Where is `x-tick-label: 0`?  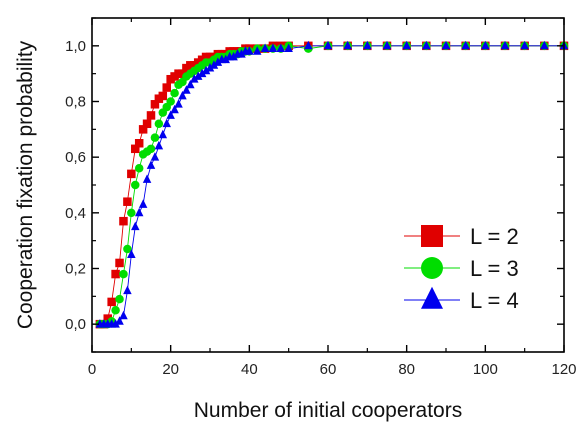 x-tick-label: 0 is located at coordinates (92, 369).